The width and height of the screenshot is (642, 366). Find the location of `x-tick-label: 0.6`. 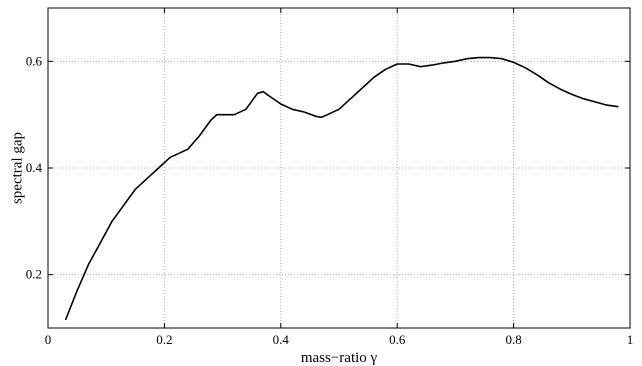

x-tick-label: 0.6 is located at coordinates (397, 339).